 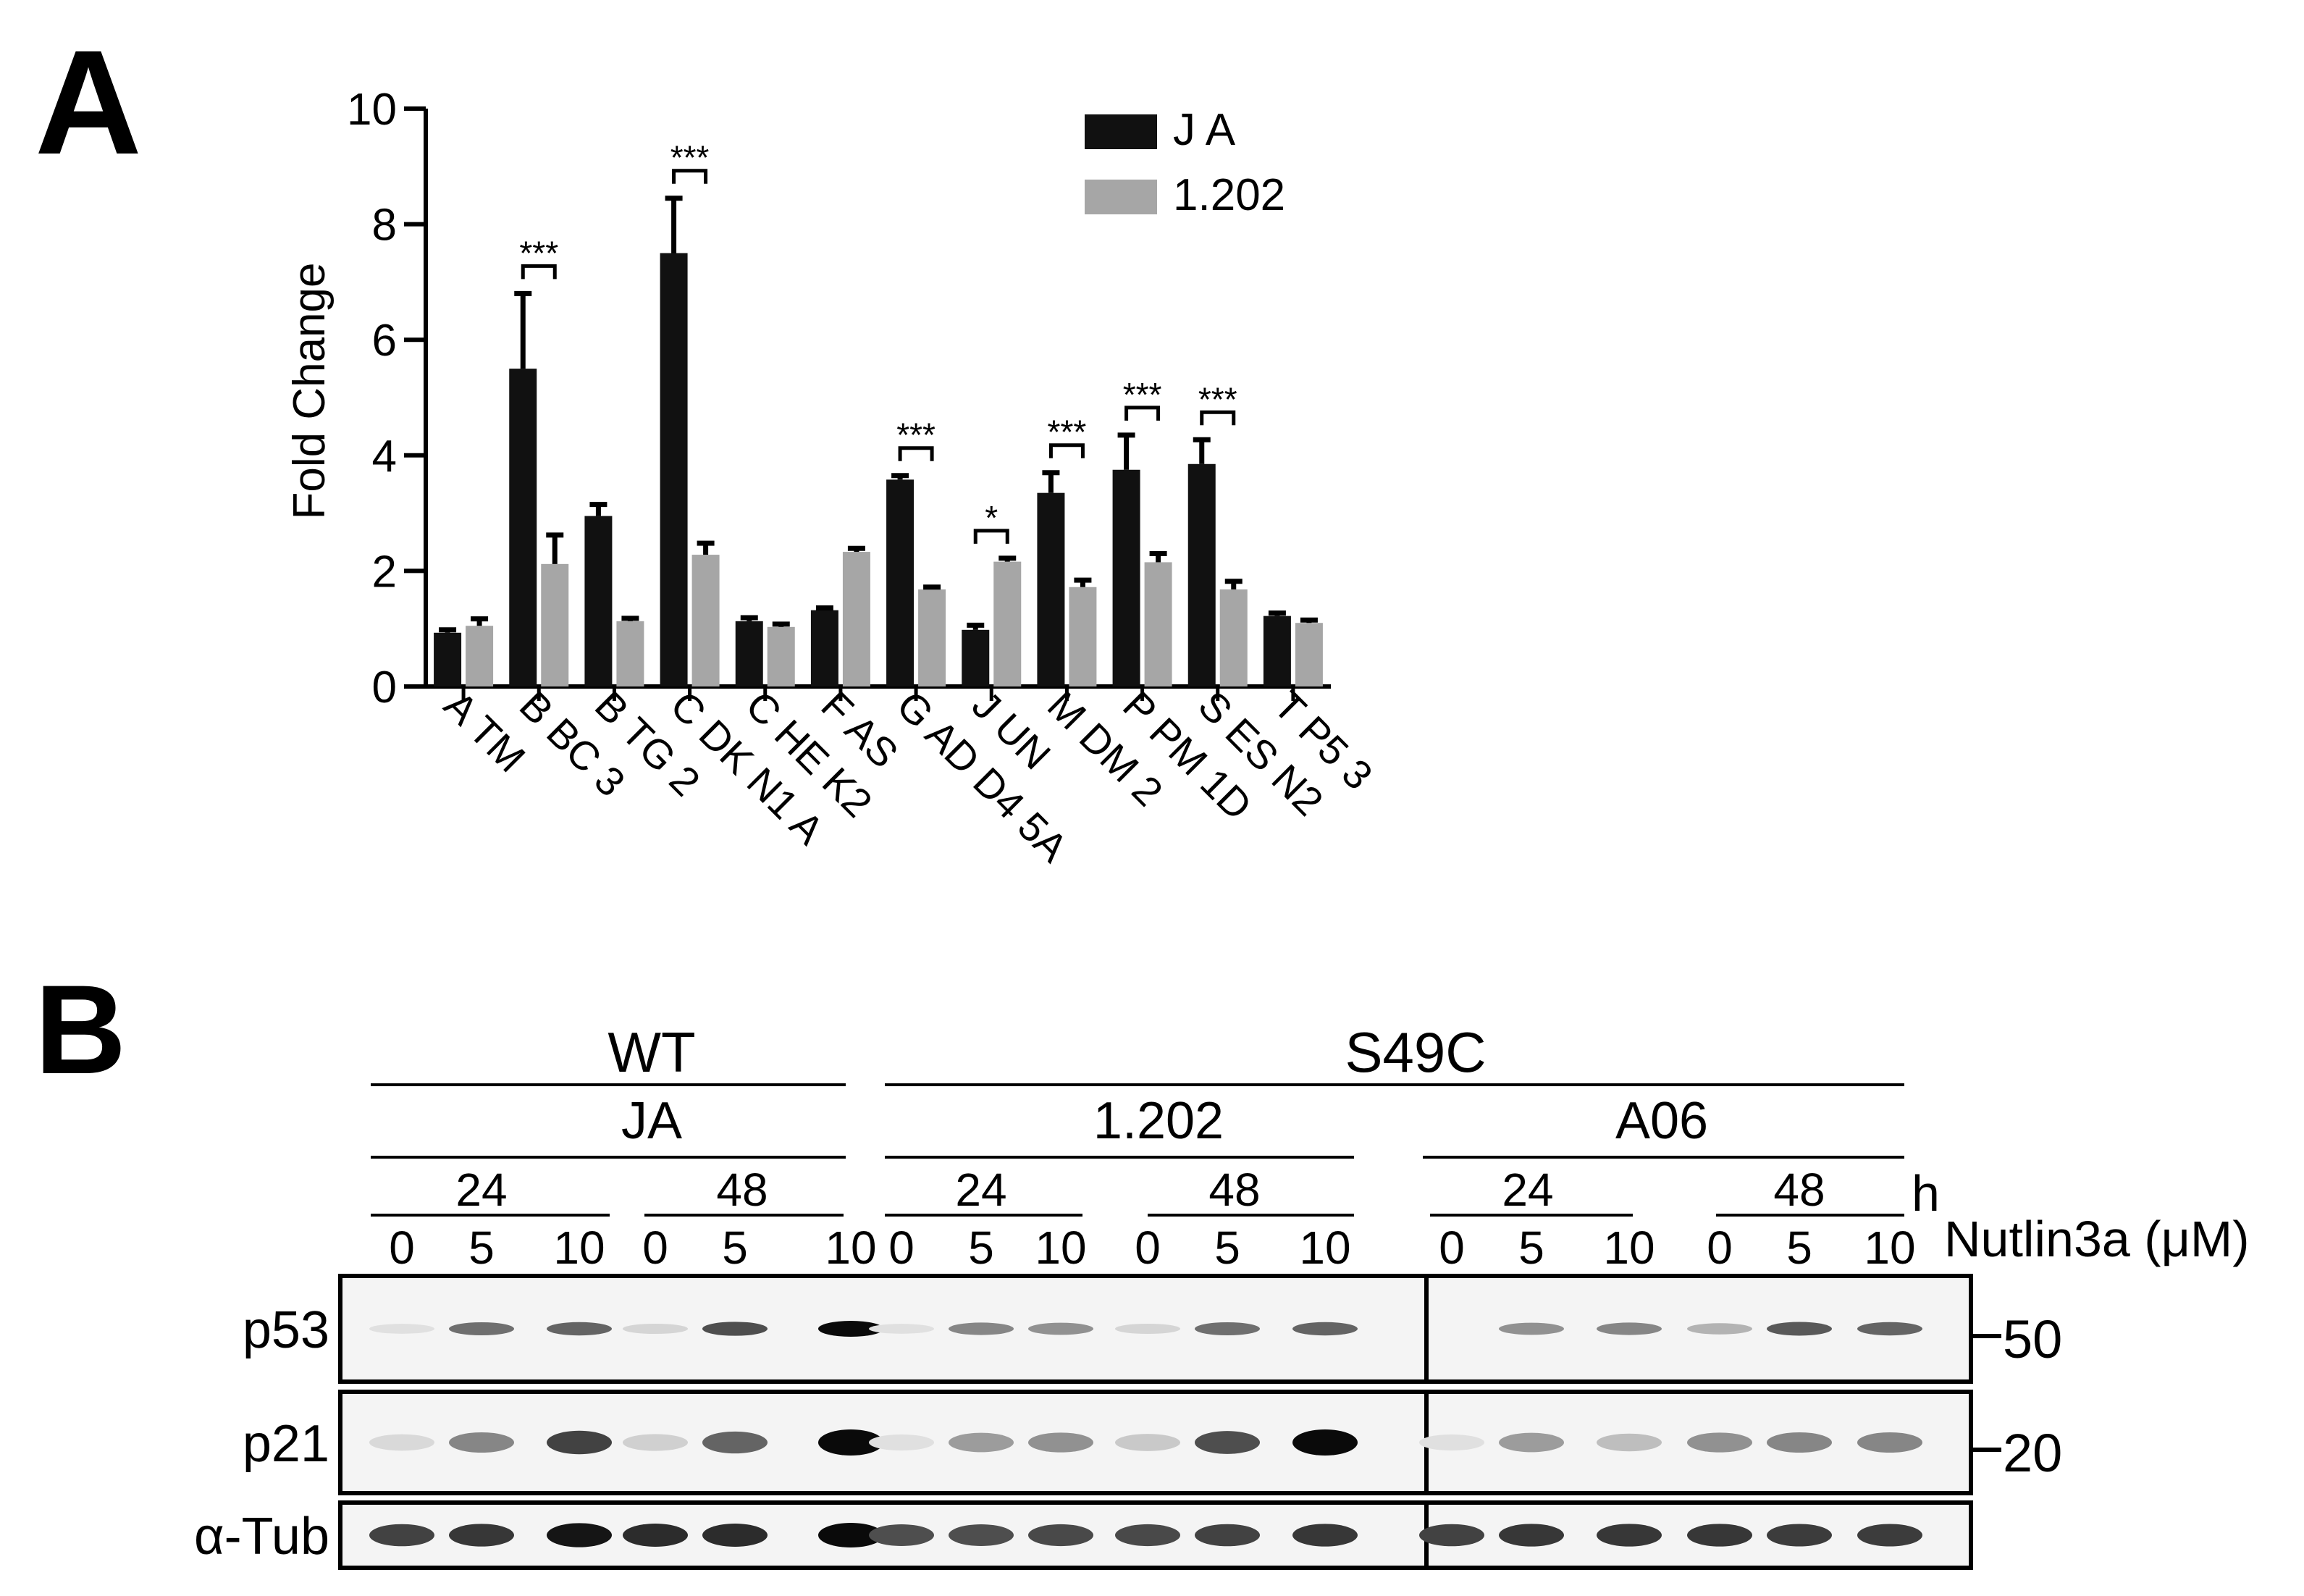 What do you see at coordinates (481, 1248) in the screenshot?
I see `dose-label-1: 5` at bounding box center [481, 1248].